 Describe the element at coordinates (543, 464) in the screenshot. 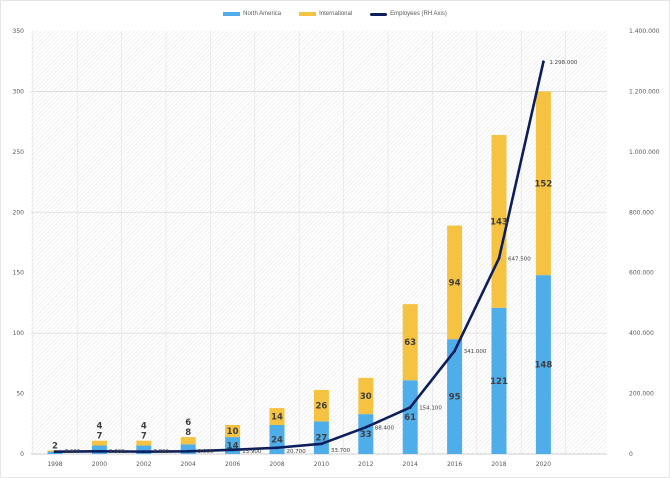

I see `x-tick-label: 2020` at that location.